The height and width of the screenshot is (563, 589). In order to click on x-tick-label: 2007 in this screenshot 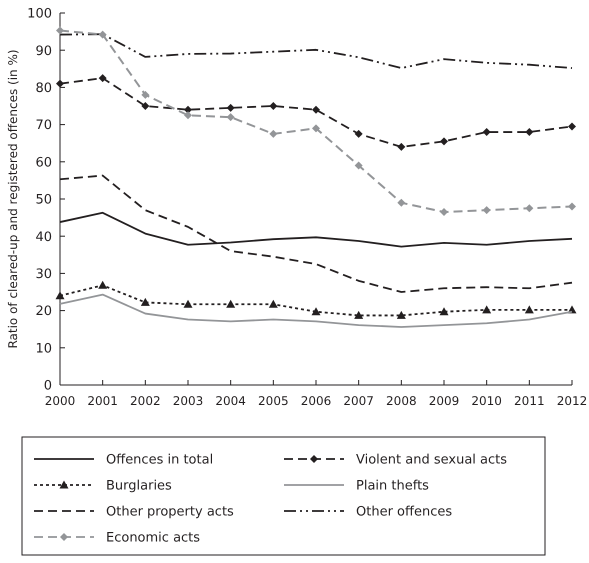, I will do `click(358, 401)`.